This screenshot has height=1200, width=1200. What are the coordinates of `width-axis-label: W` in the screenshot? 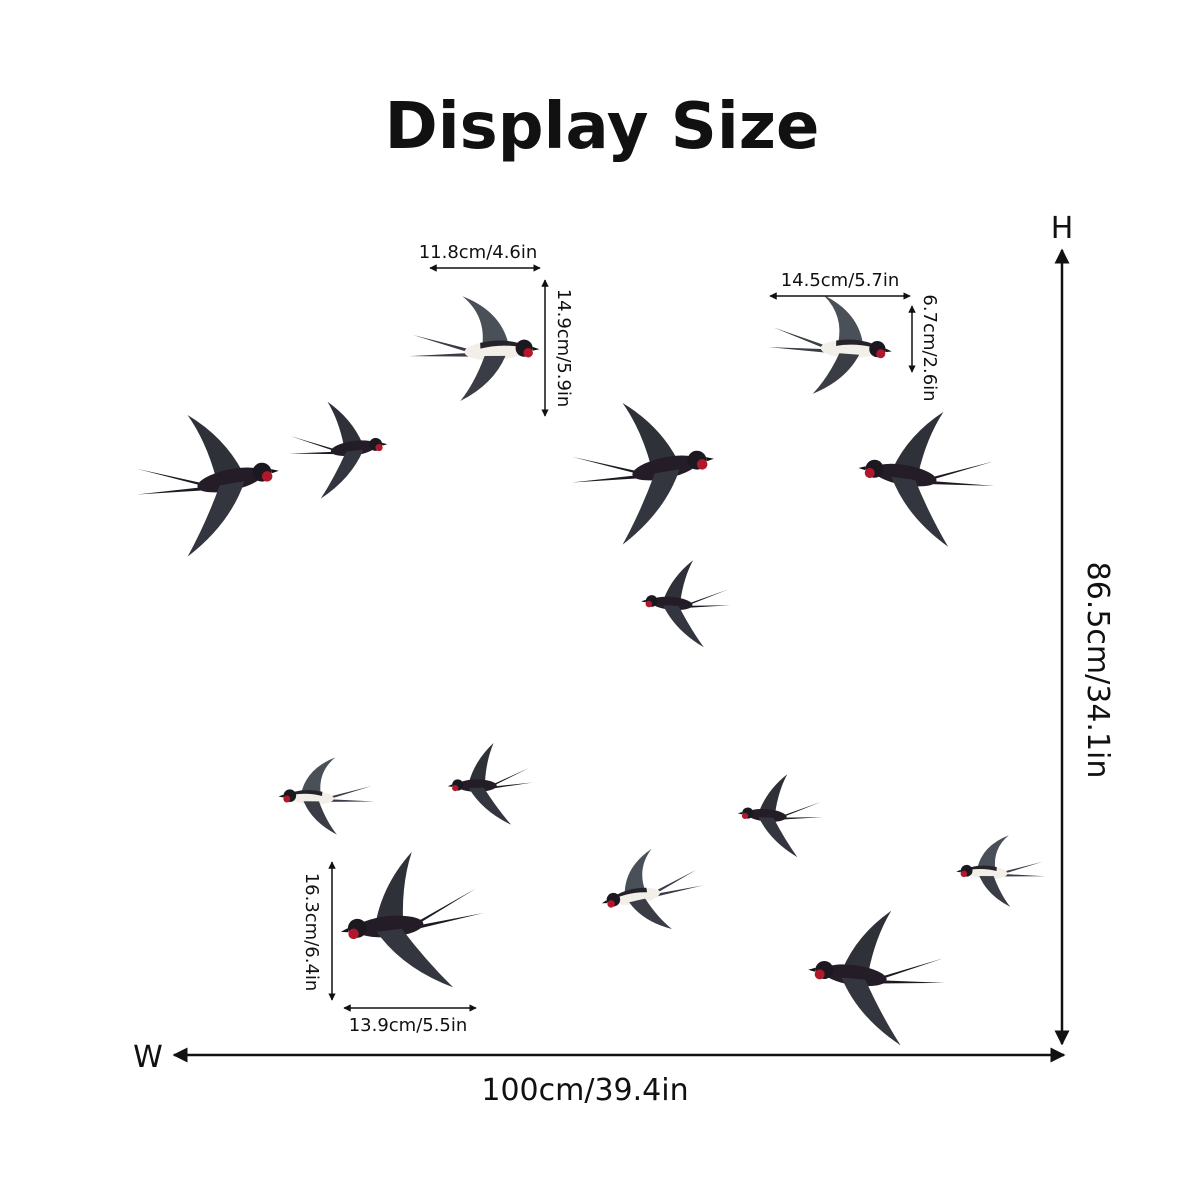 It's located at (148, 1057).